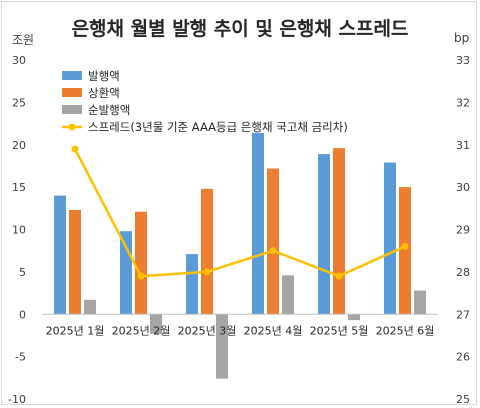  What do you see at coordinates (141, 330) in the screenshot?
I see `category-label: 2025년 2월` at bounding box center [141, 330].